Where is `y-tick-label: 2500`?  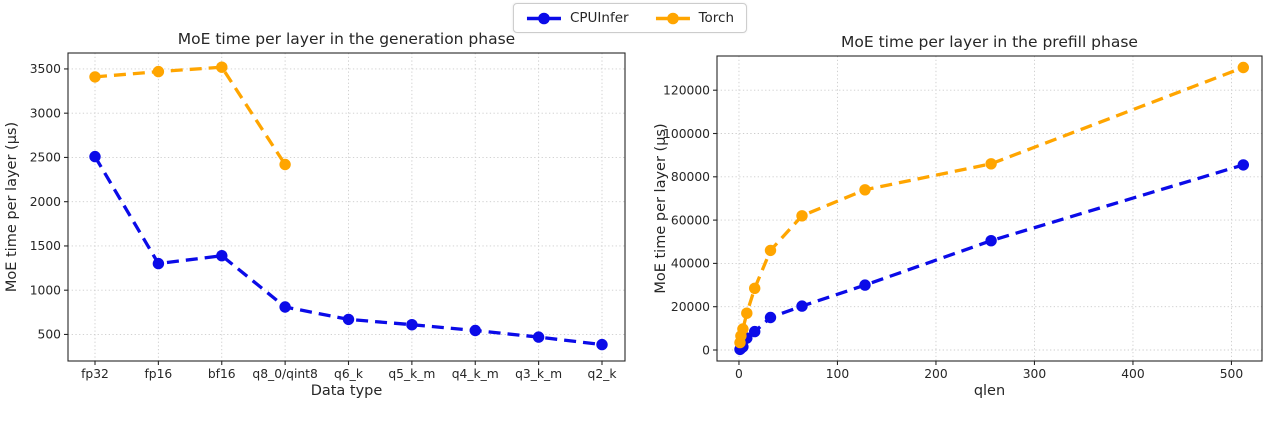
y-tick-label: 2500 is located at coordinates (45, 158).